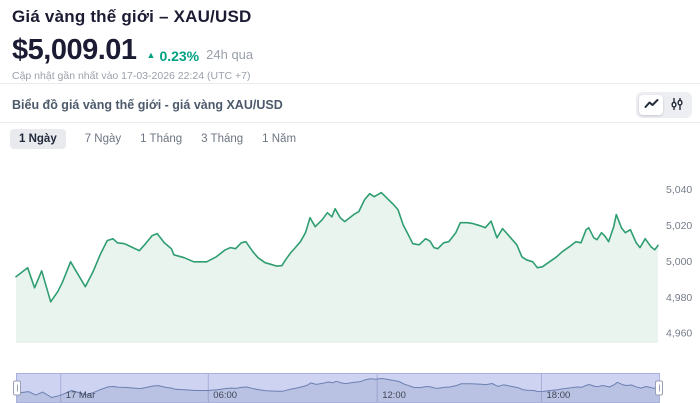 This screenshot has height=403, width=700. Describe the element at coordinates (225, 395) in the screenshot. I see `x-axis-label: 06:00` at that location.